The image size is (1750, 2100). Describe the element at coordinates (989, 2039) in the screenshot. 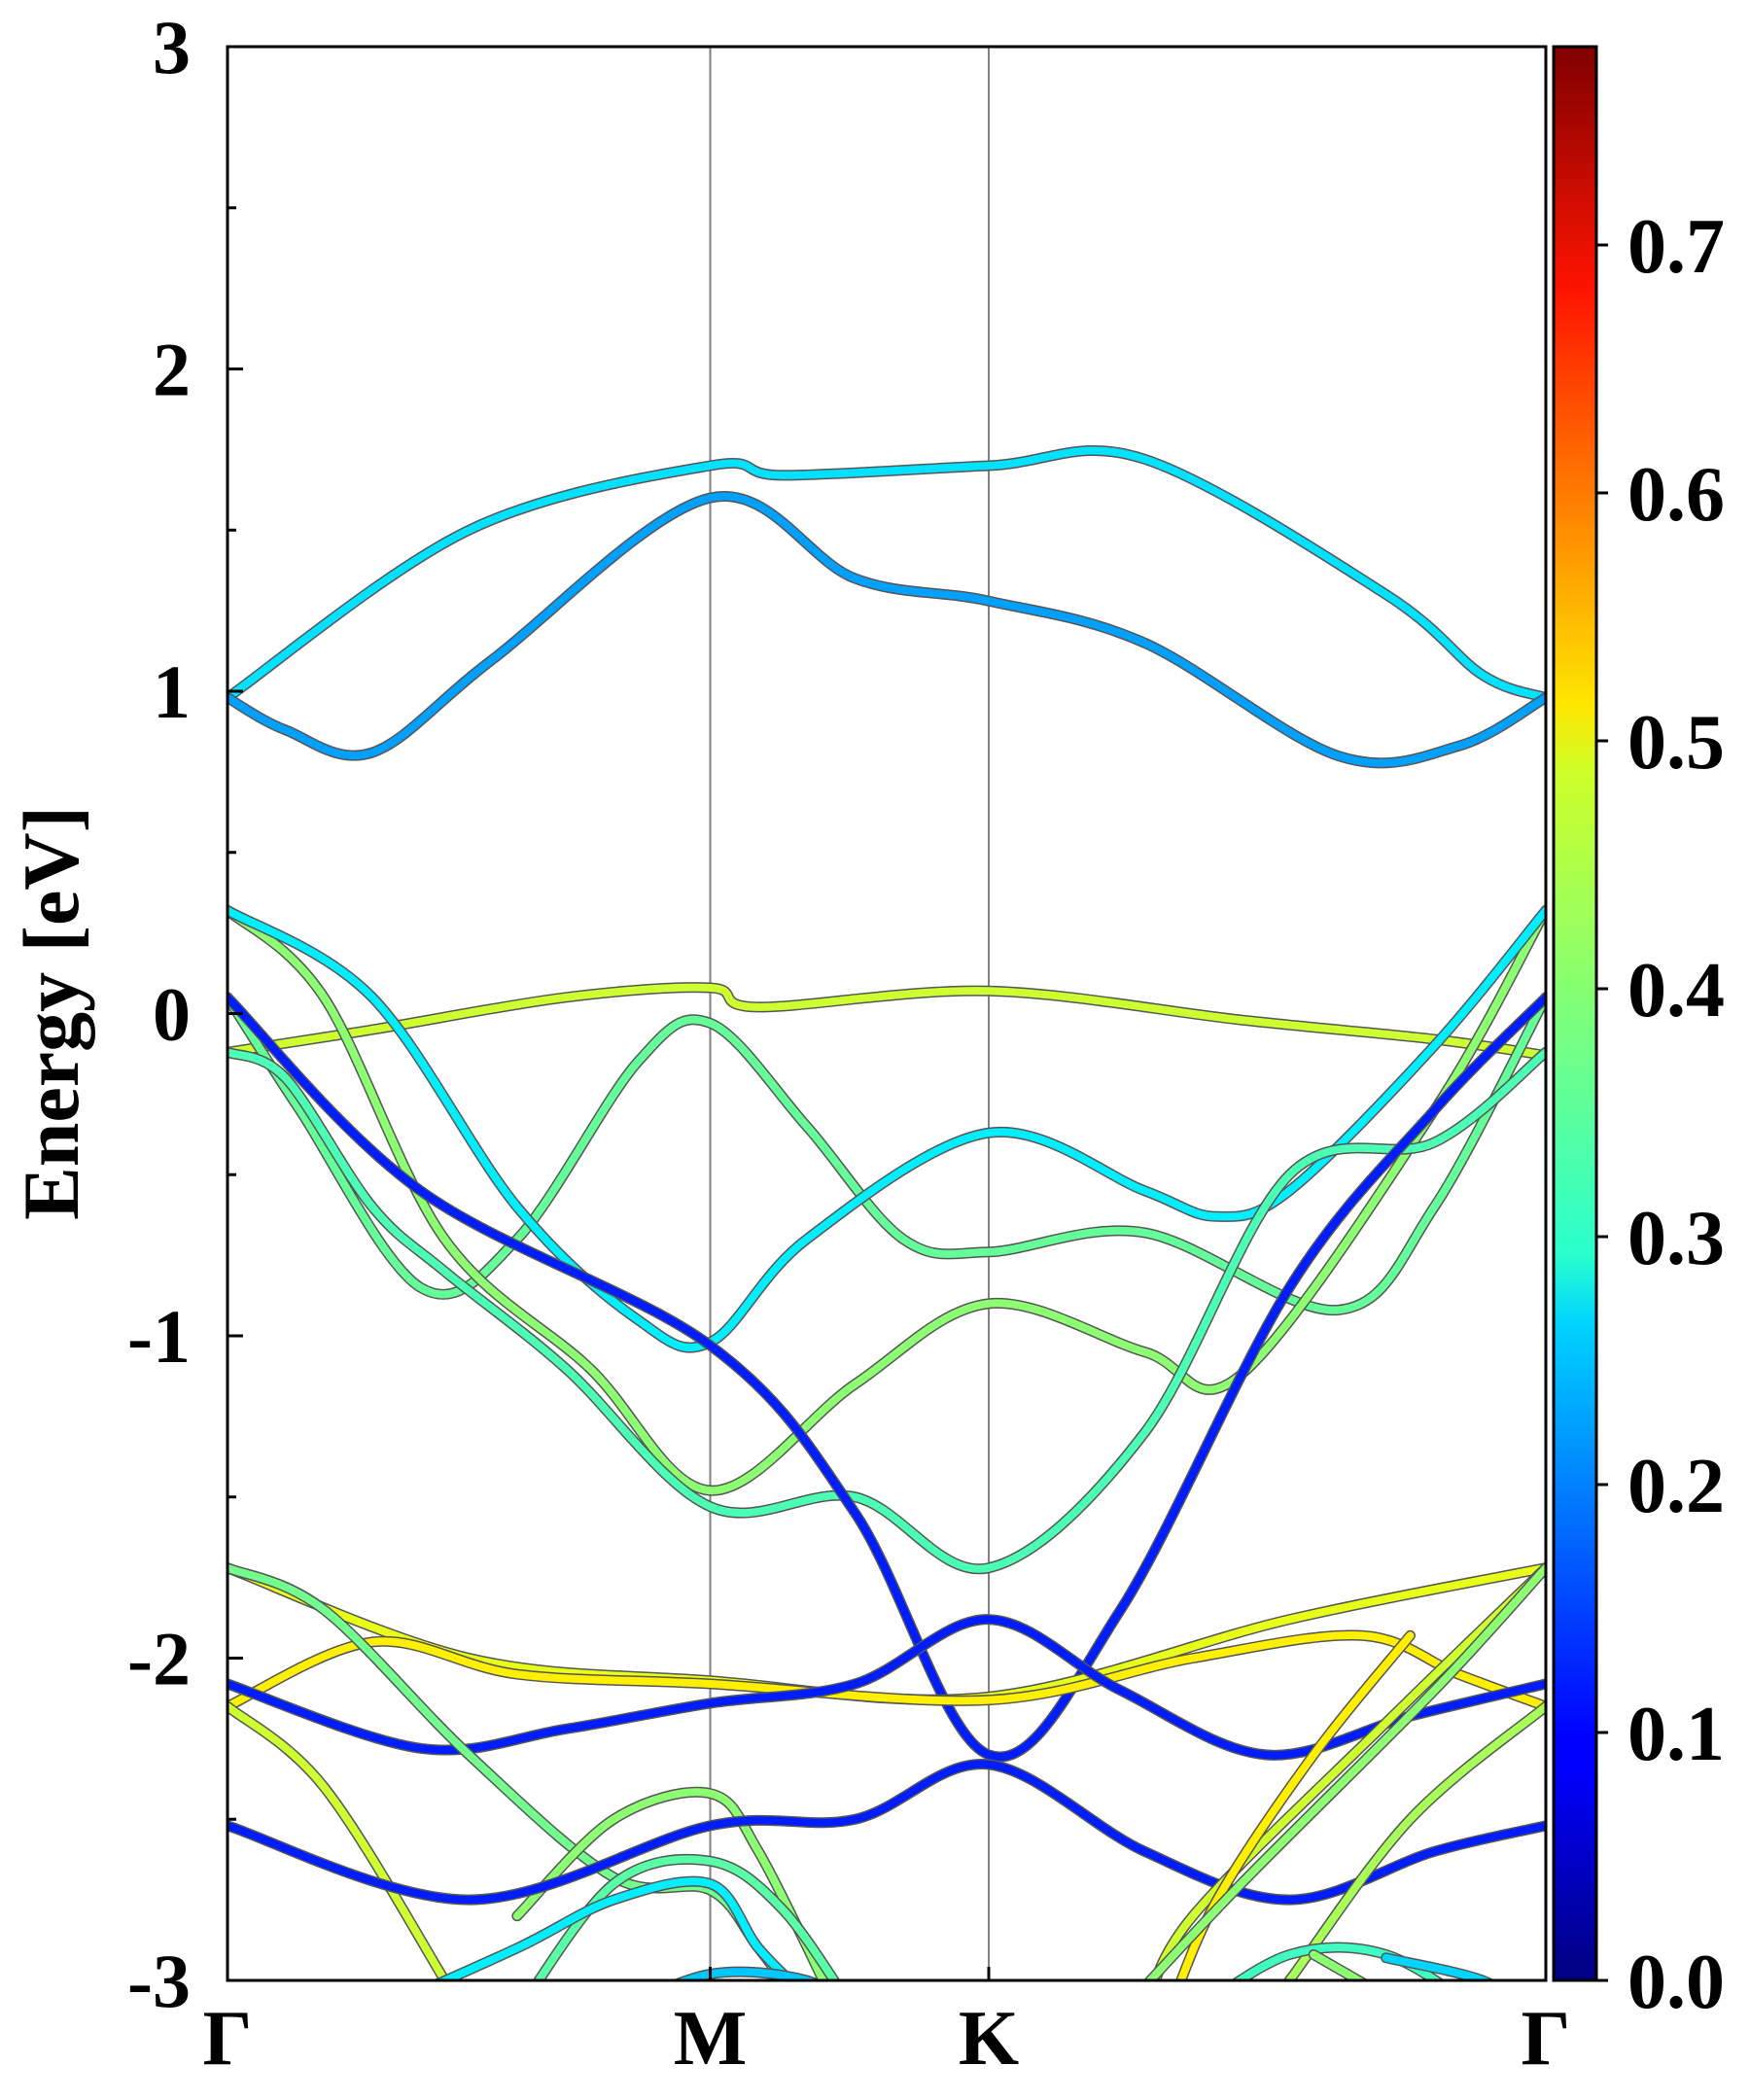

I see `kpoint-label: K` at that location.